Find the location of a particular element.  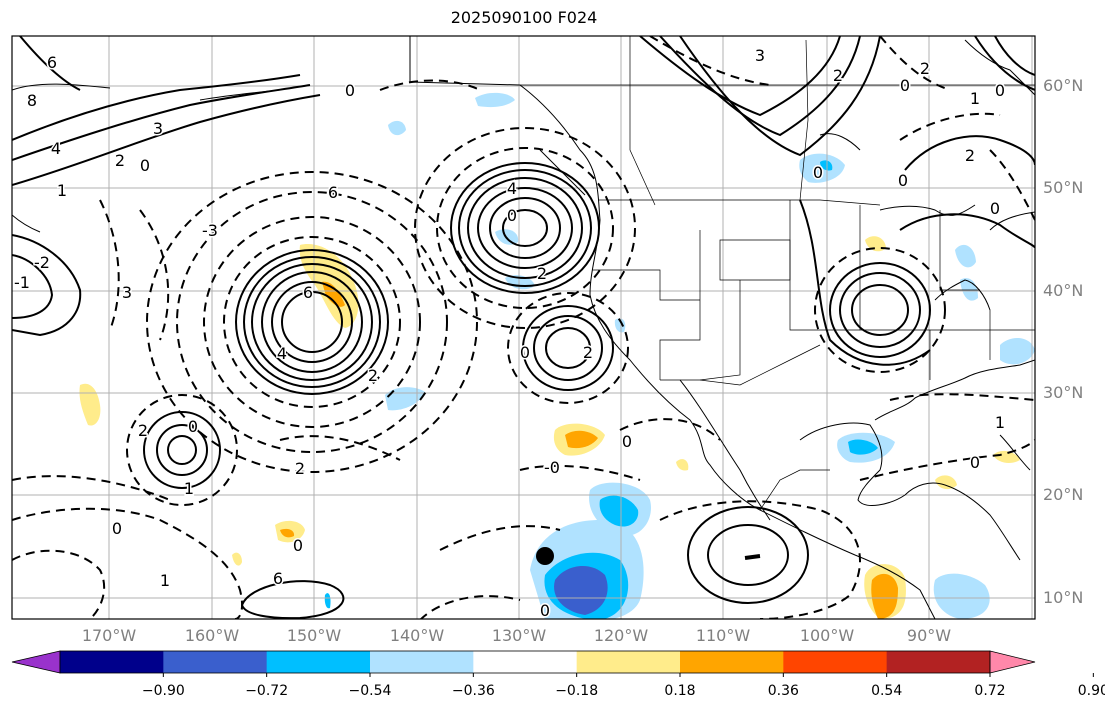

contour-label: 6 is located at coordinates (52, 62).